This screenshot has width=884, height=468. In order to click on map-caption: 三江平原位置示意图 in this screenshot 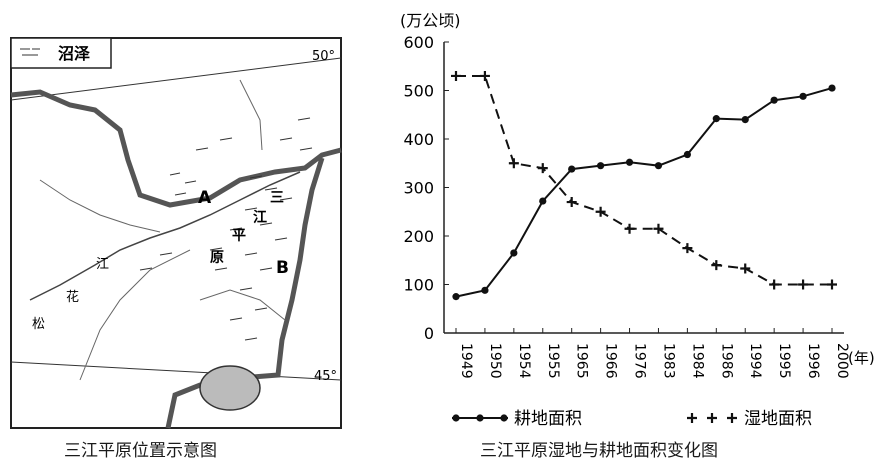, I will do `click(140, 451)`.